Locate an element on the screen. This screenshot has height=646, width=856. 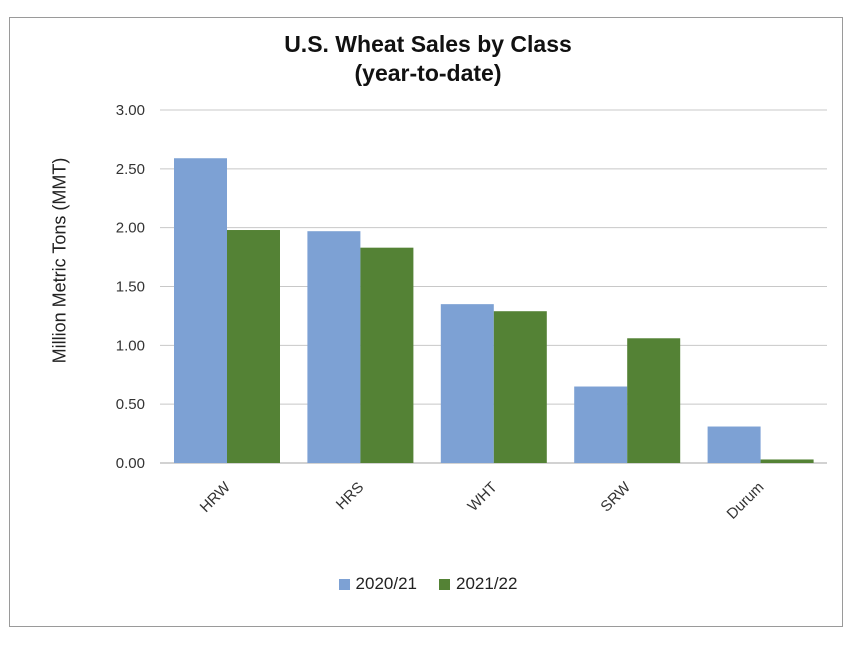
legend-label-series-2: 2021/22 is located at coordinates (487, 583).